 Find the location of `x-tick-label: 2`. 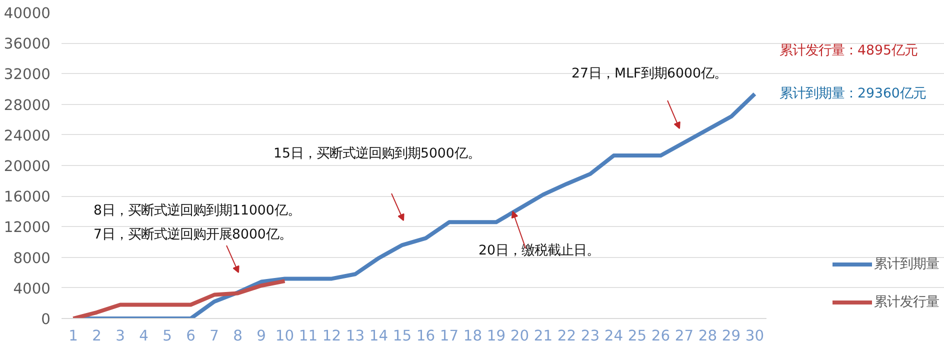

x-tick-label: 2 is located at coordinates (97, 336).